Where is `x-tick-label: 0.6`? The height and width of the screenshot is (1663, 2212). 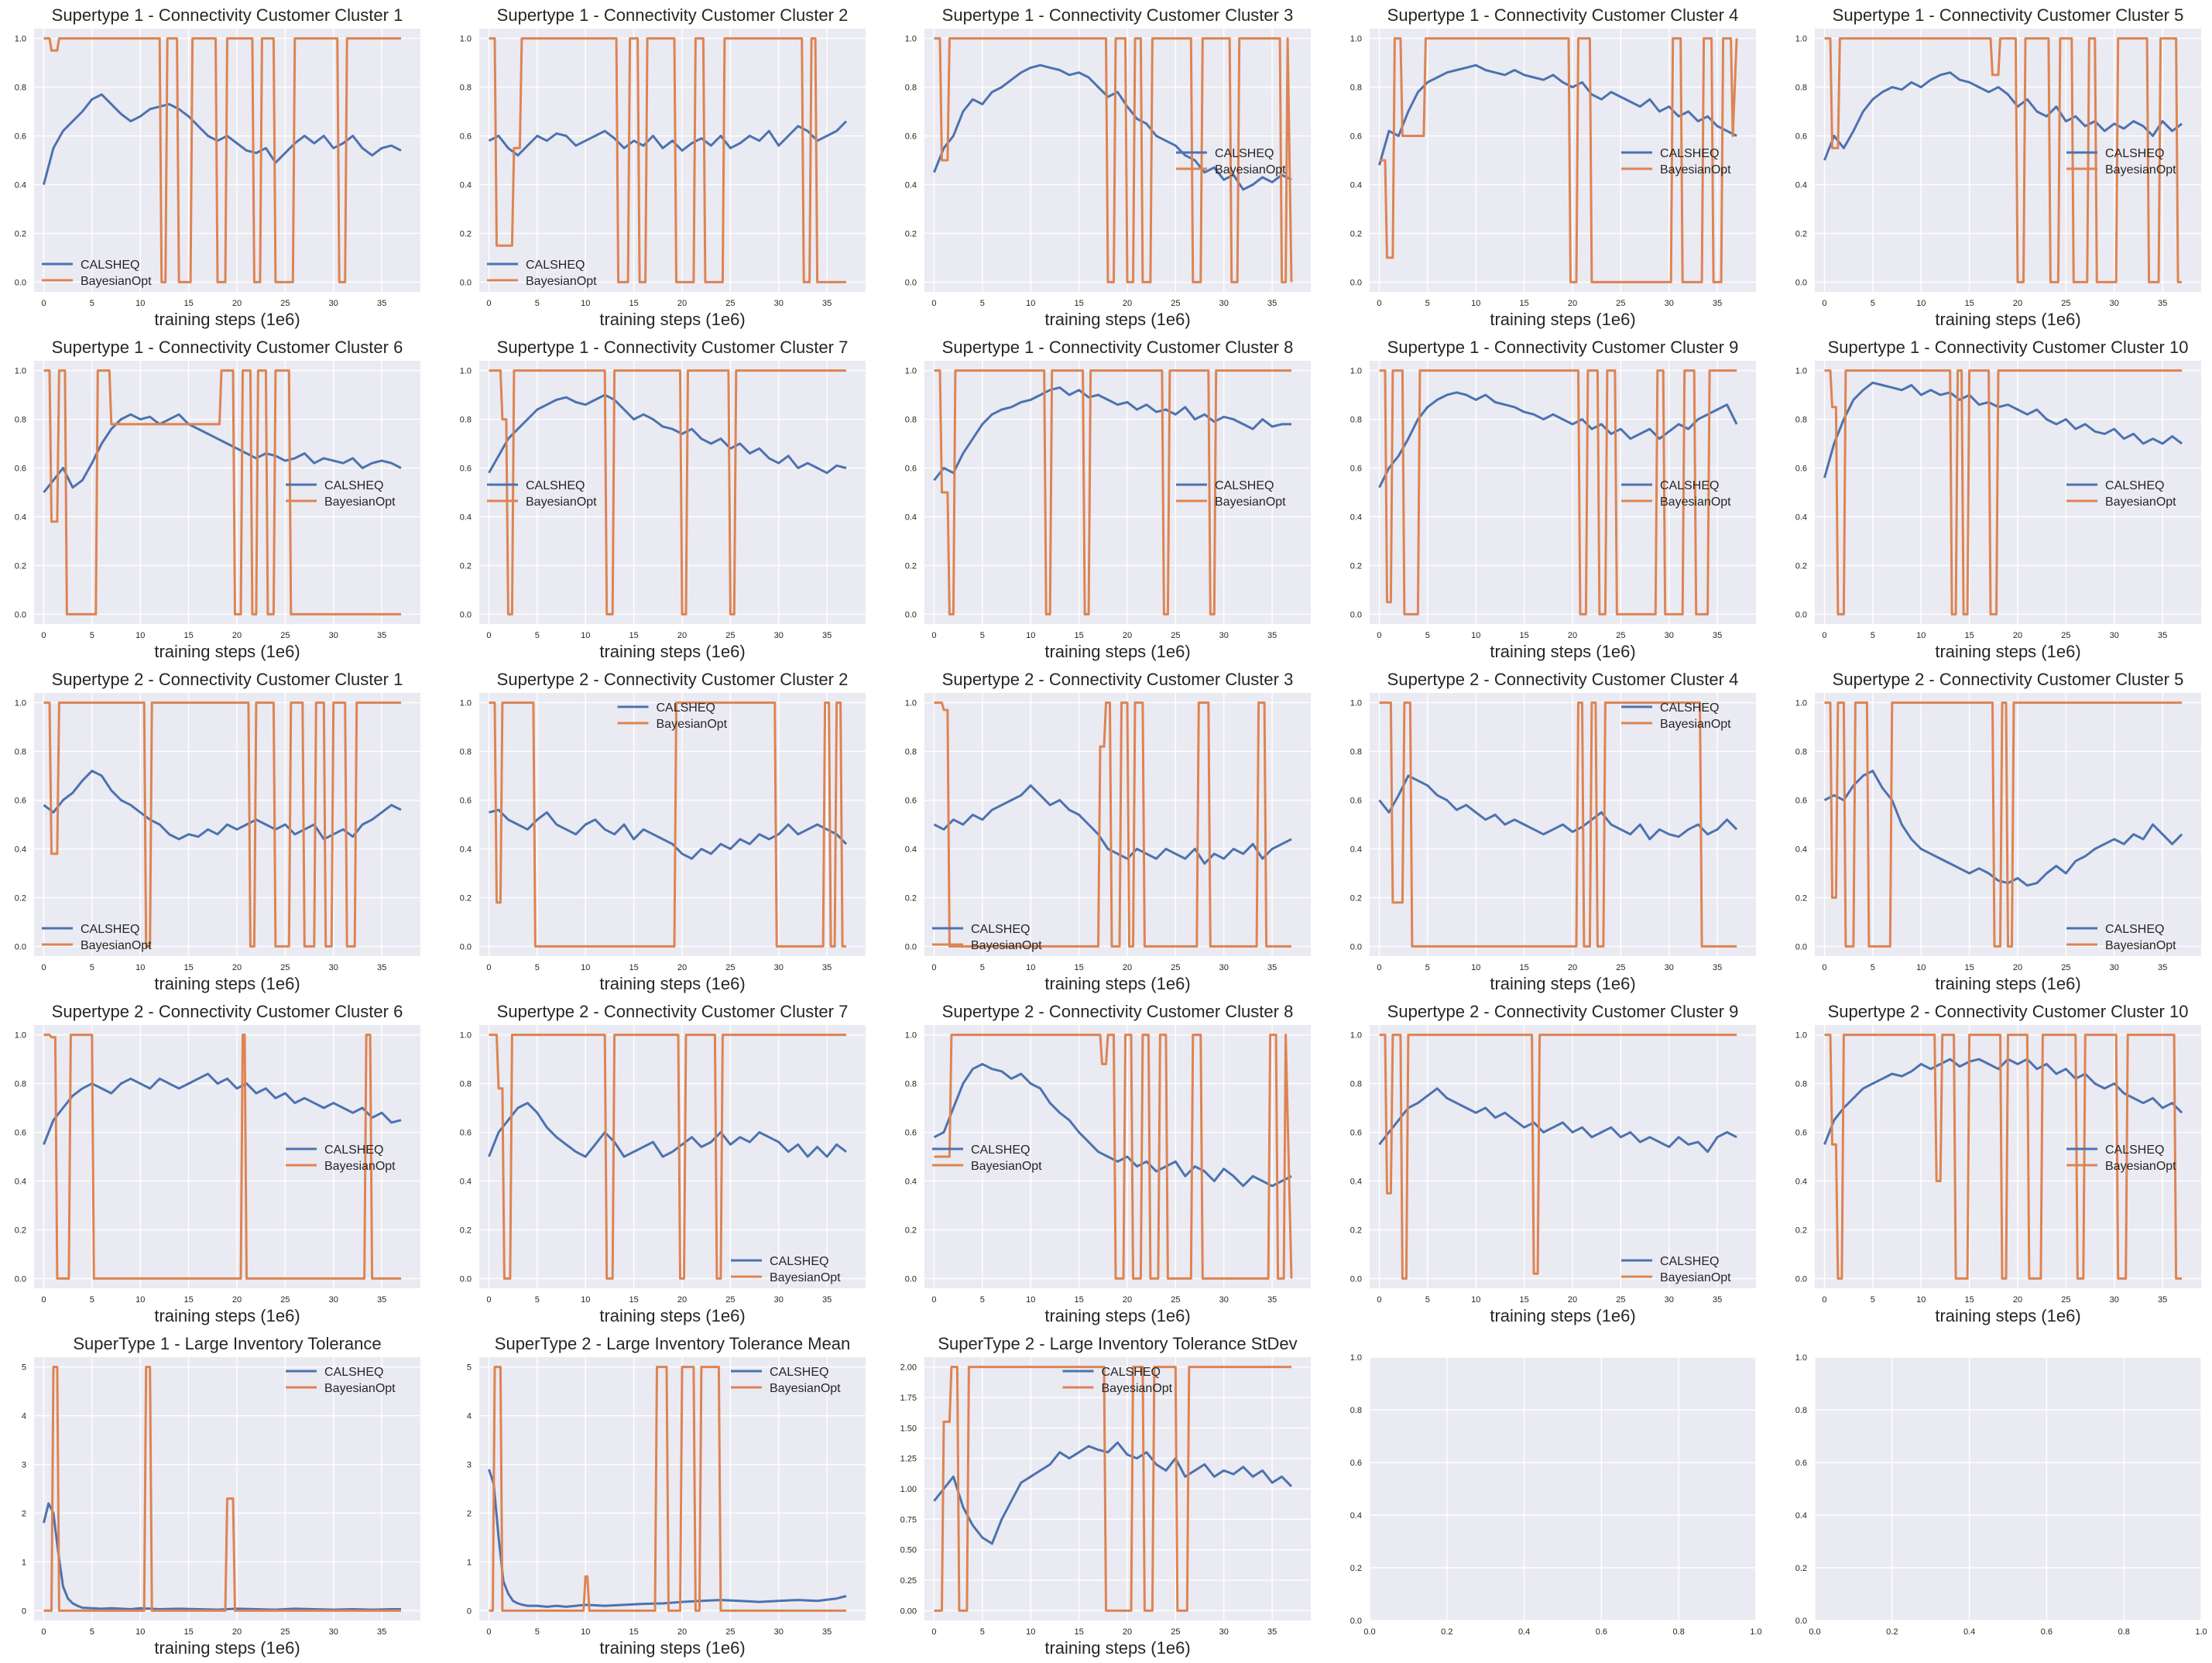 x-tick-label: 0.6 is located at coordinates (2047, 1632).